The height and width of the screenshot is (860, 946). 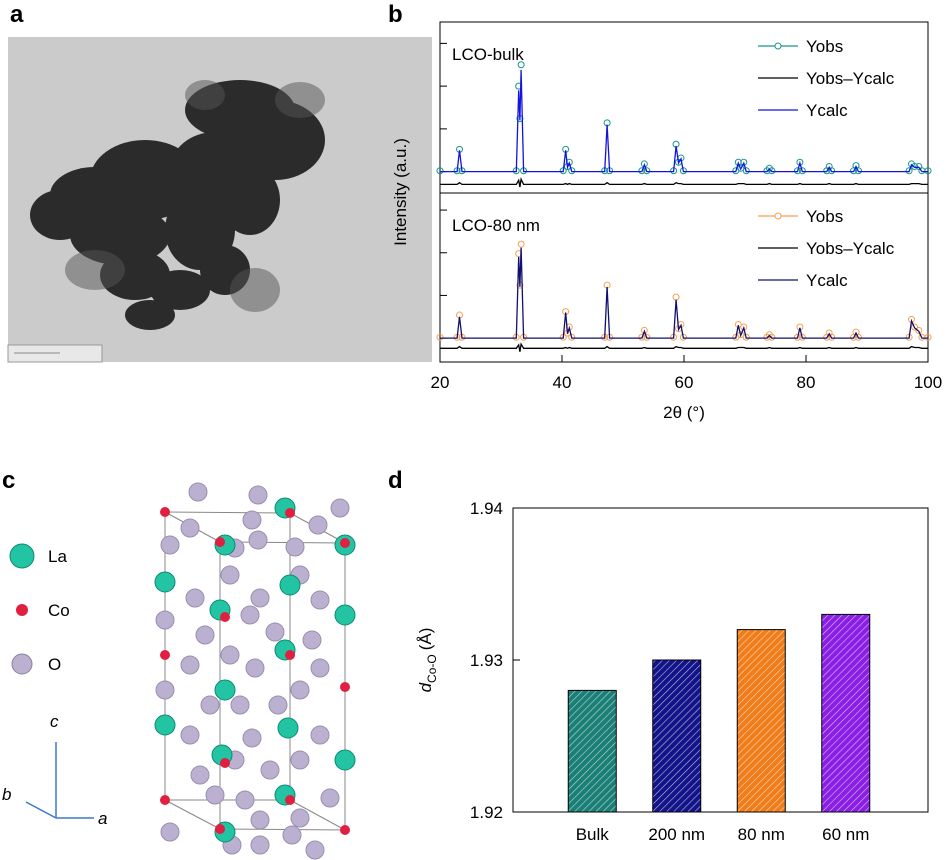 I want to click on legend-label: La, so click(x=57, y=556).